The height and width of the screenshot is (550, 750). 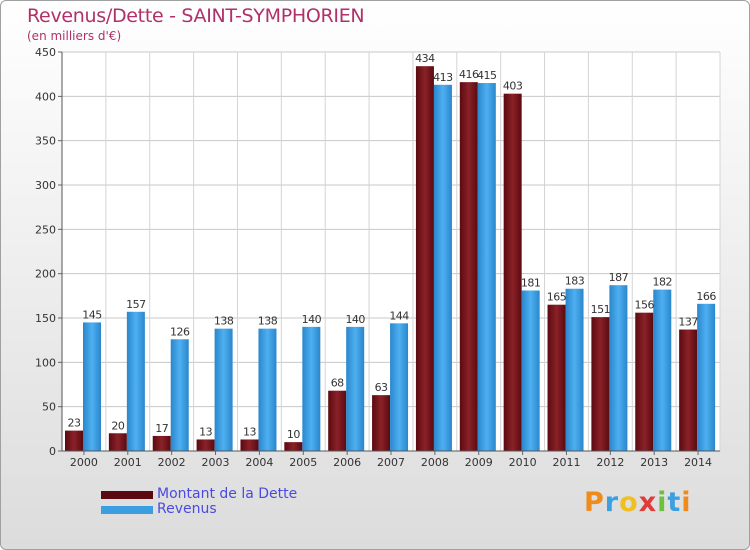 I want to click on data-label-debt: 137, so click(x=688, y=322).